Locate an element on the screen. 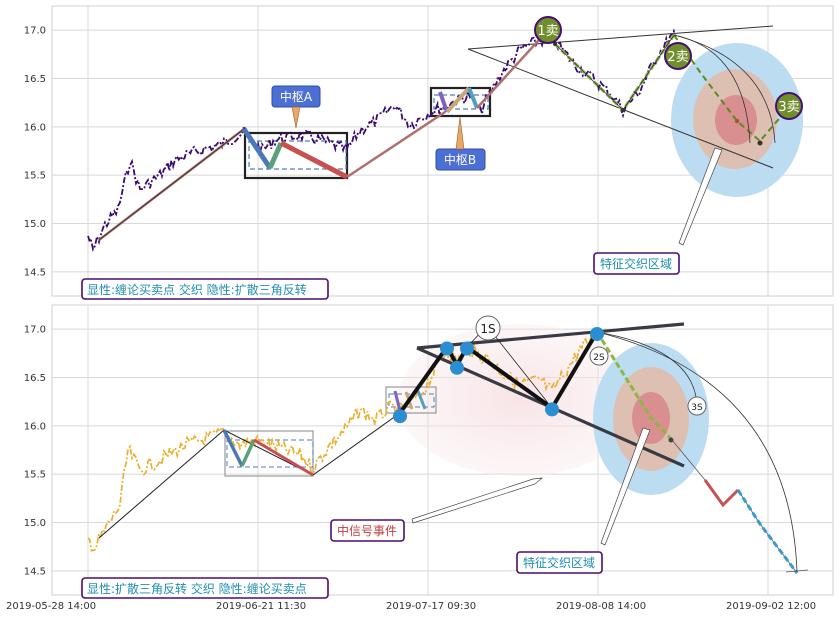 Image resolution: width=839 pixels, height=617 pixels. bottom-y-tick-label: 16.5 is located at coordinates (35, 378).